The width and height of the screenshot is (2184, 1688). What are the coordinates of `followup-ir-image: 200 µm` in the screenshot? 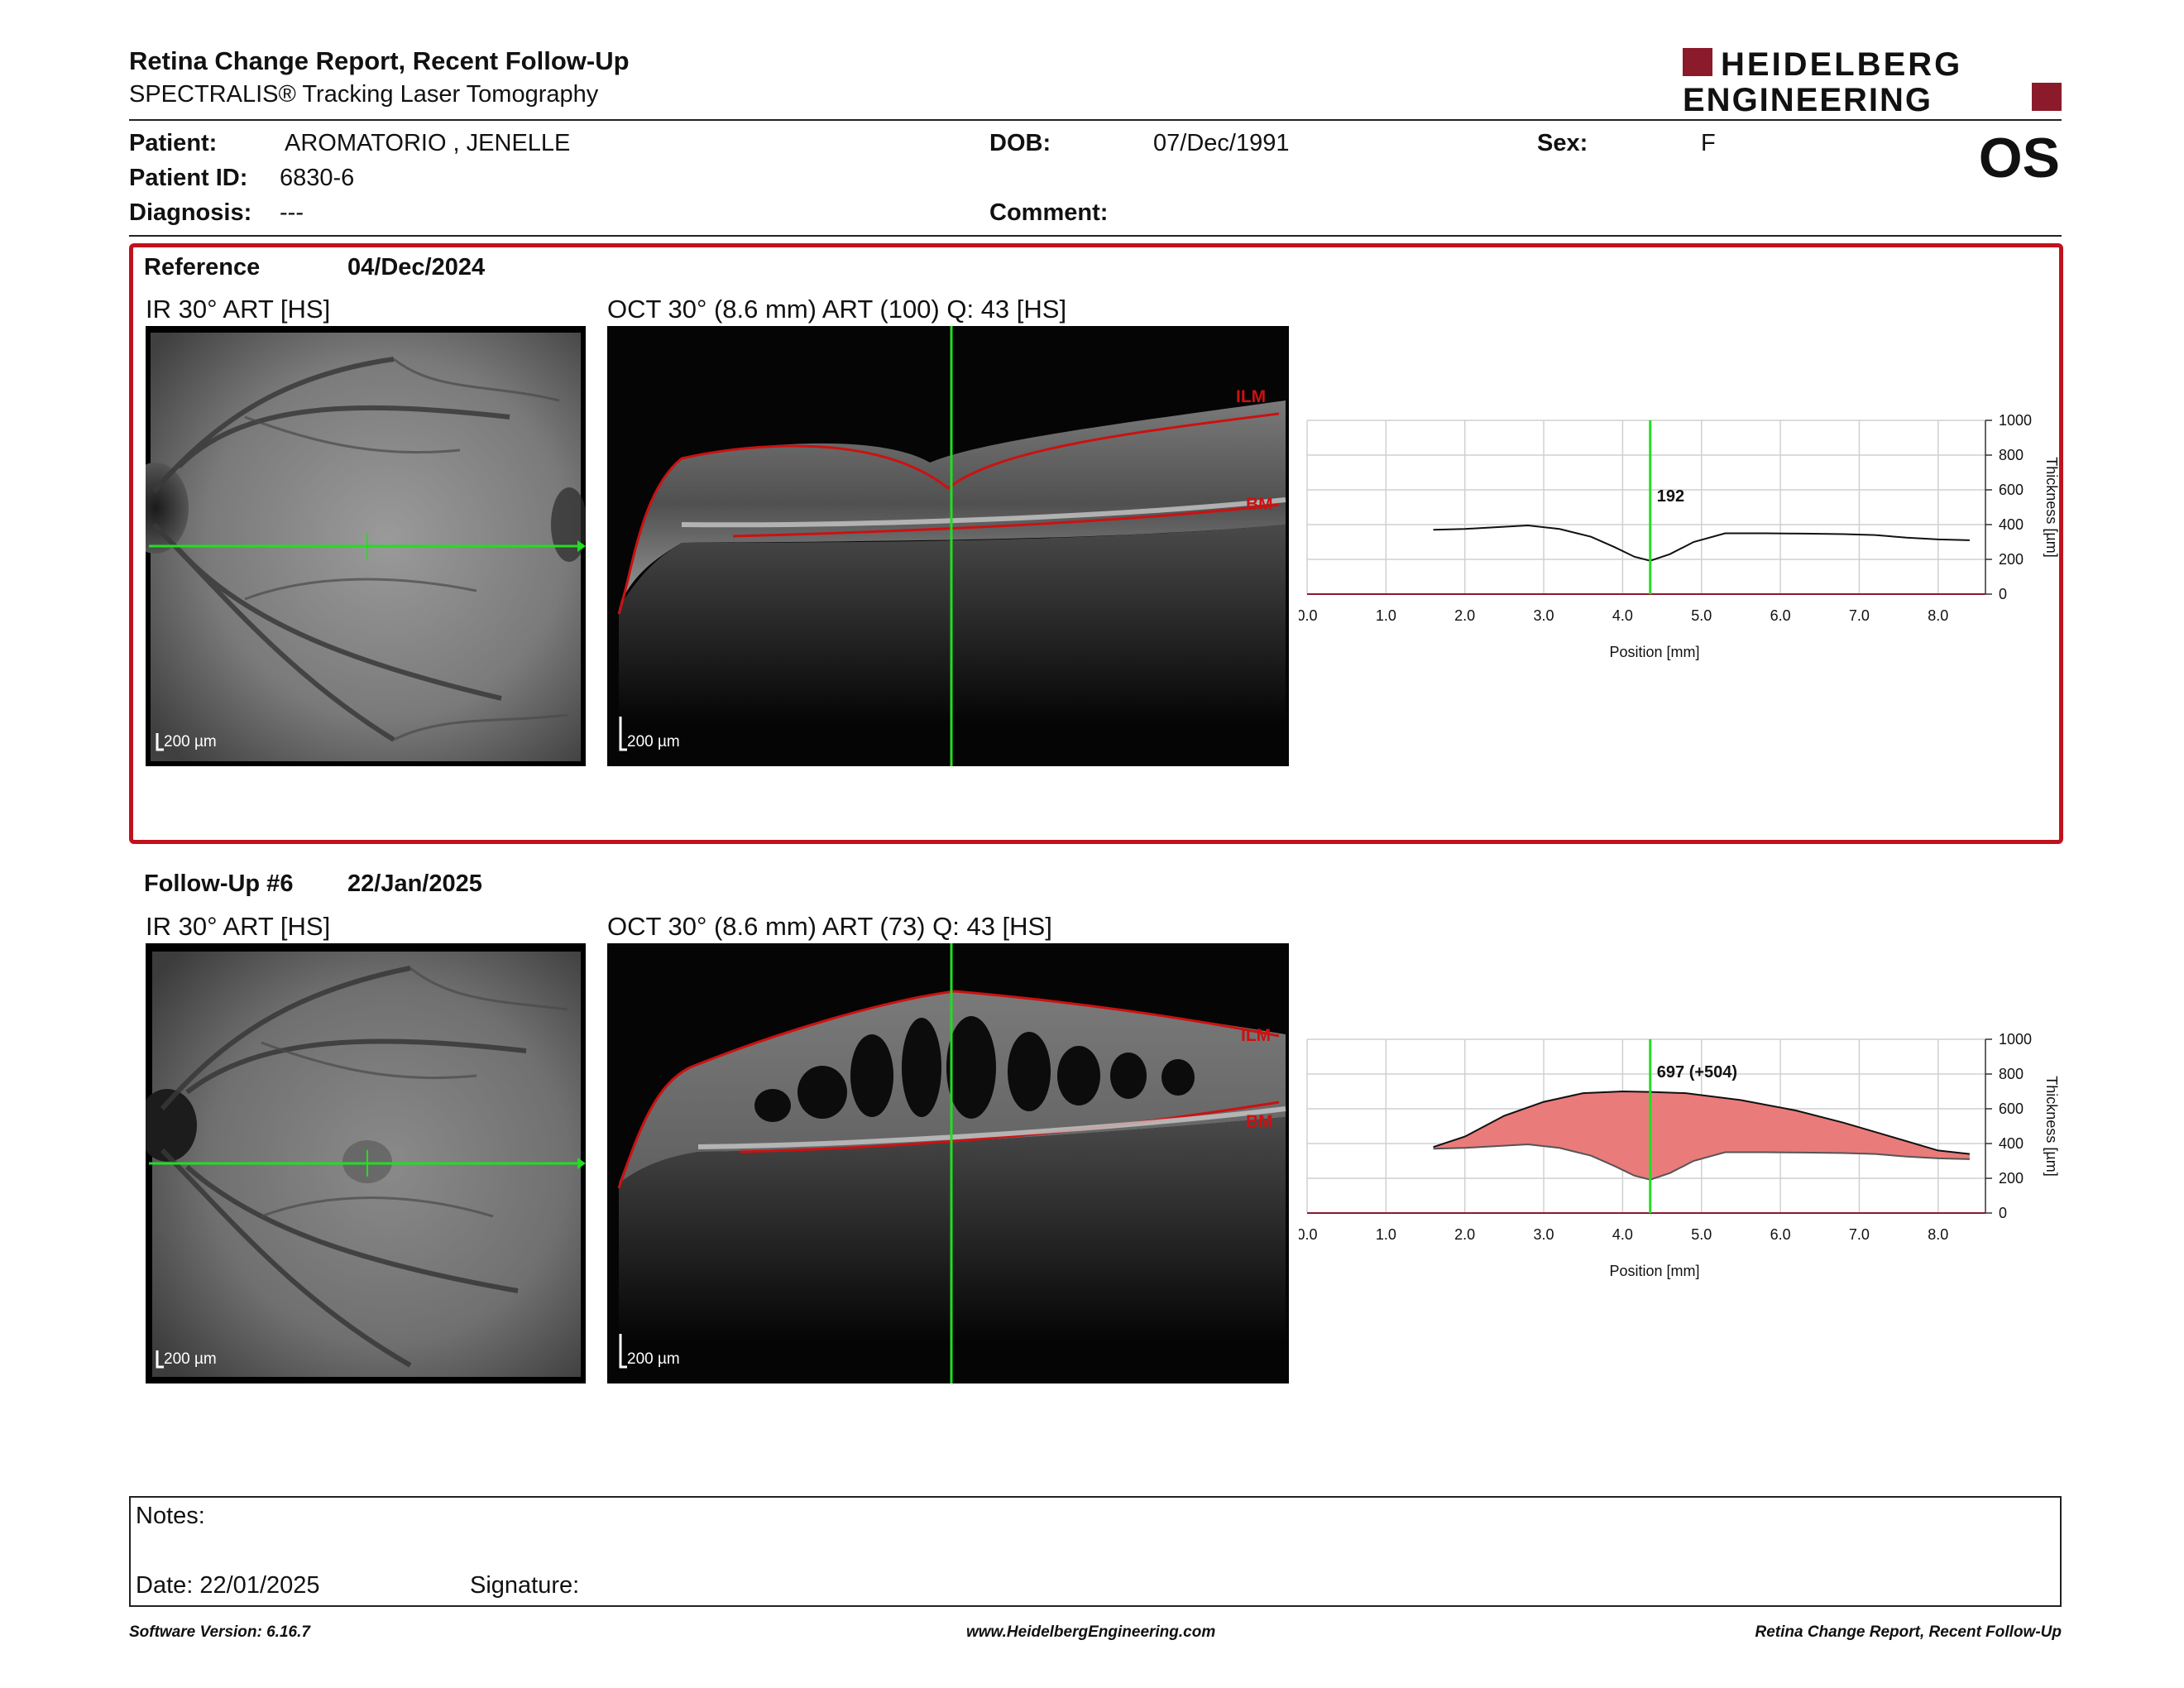 It's located at (366, 1163).